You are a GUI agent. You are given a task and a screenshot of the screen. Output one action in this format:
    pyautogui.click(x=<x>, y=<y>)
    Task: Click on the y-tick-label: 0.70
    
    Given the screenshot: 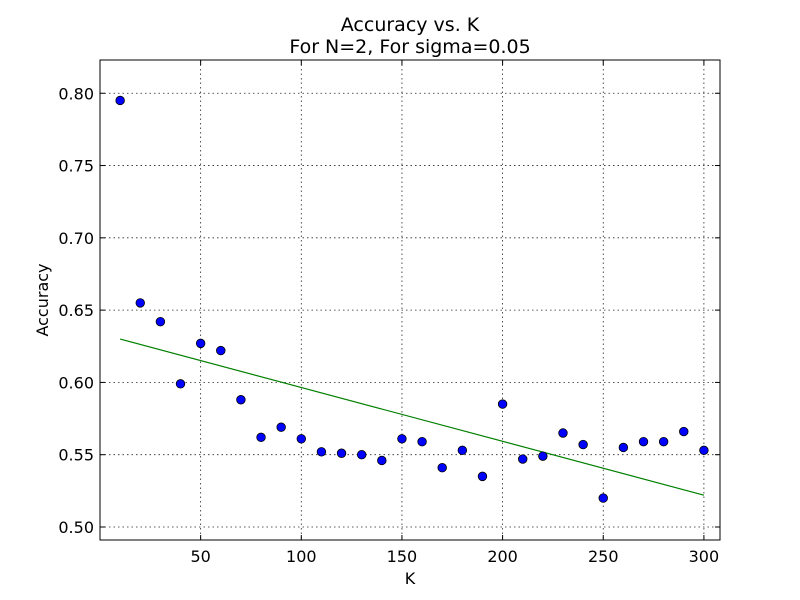 What is the action you would take?
    pyautogui.click(x=76, y=238)
    